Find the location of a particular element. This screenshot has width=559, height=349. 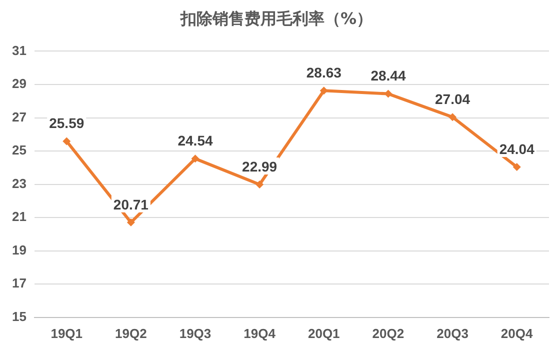

data-label: 24.54 is located at coordinates (195, 140).